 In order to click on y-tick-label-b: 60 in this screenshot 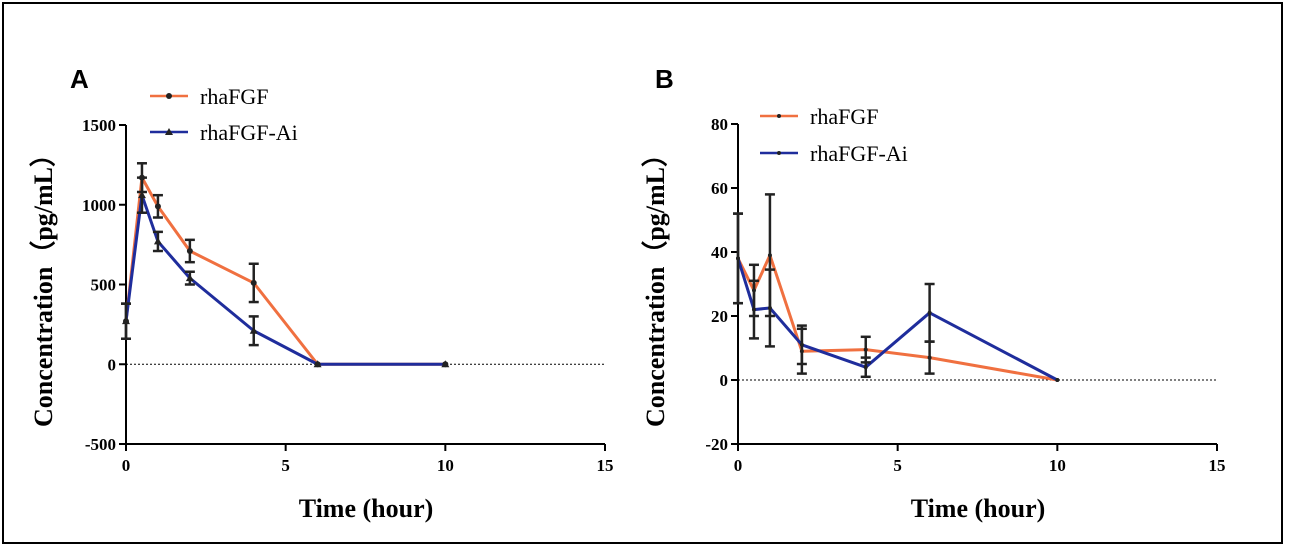, I will do `click(719, 188)`.